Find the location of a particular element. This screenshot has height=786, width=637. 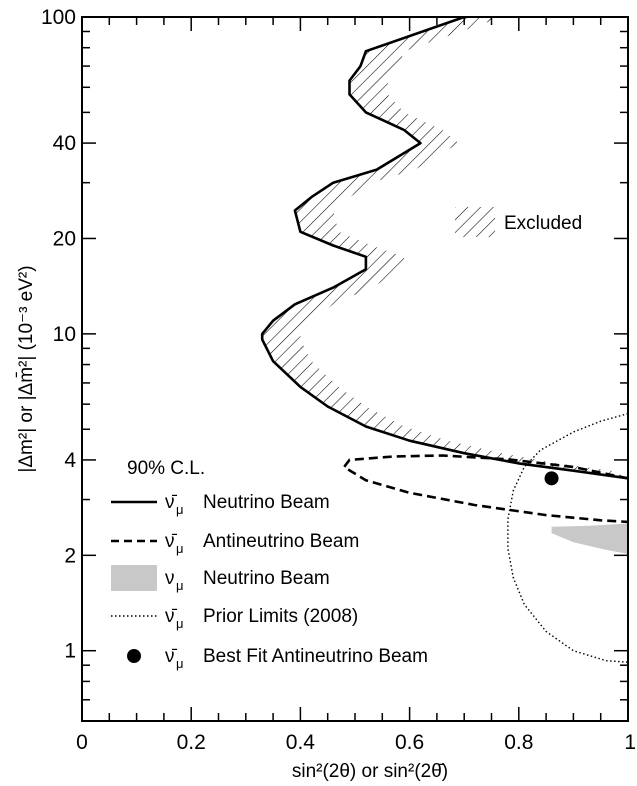

y-tick-label: 2 is located at coordinates (70, 555).